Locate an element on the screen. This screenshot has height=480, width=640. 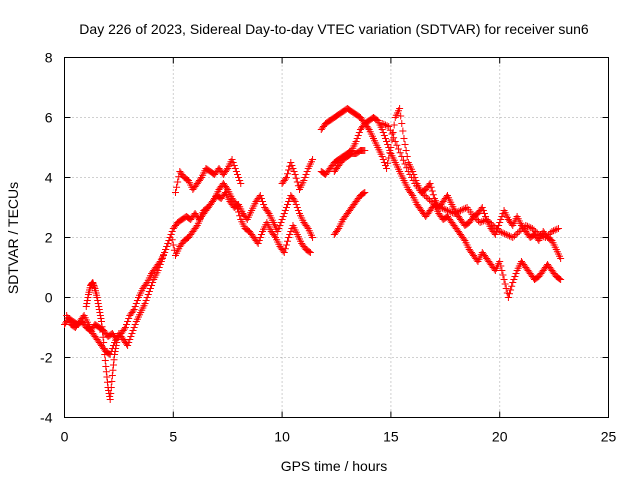
x-axis-label: GPS time / hours is located at coordinates (334, 466).